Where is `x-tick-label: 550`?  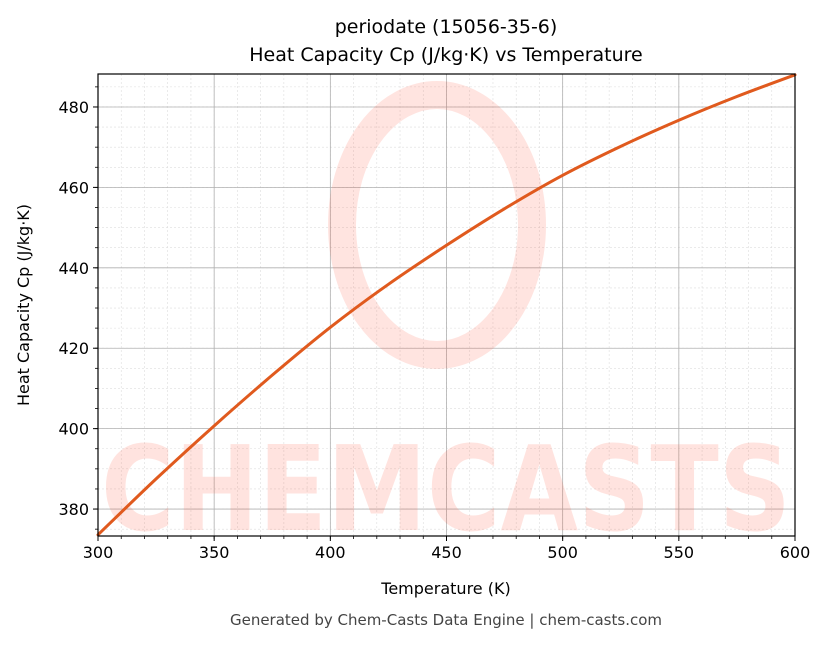 x-tick-label: 550 is located at coordinates (679, 552).